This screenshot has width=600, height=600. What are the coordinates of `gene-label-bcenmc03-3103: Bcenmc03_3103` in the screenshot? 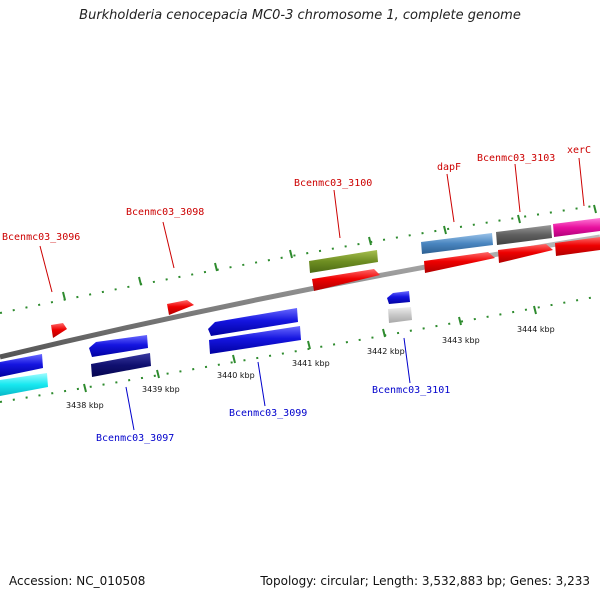 It's located at (516, 158).